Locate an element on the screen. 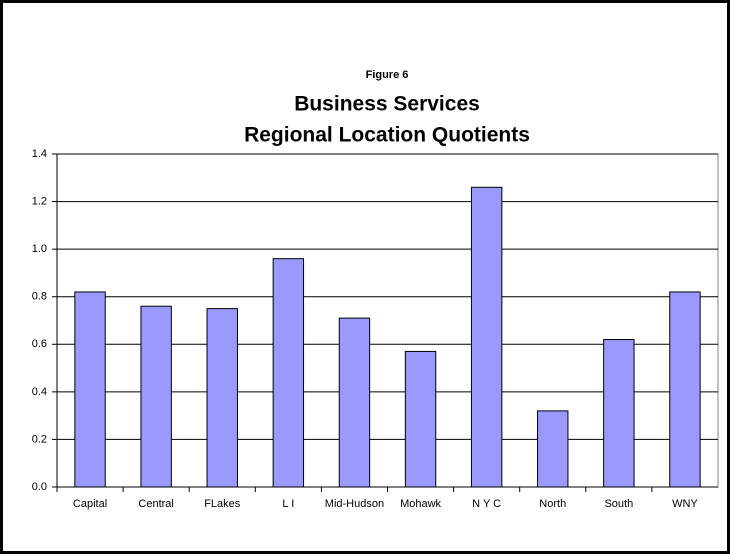 Image resolution: width=730 pixels, height=554 pixels. x-tick-label: FLakes is located at coordinates (222, 504).